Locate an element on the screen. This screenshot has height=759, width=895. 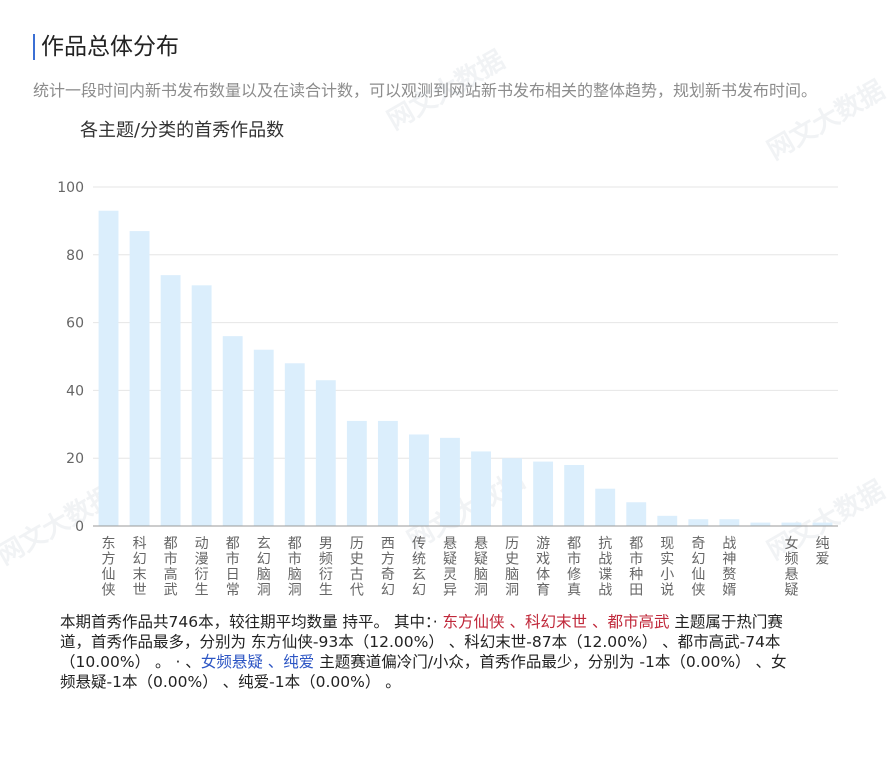
x-tick-label: 悬疑脑洞 is located at coordinates (481, 567).